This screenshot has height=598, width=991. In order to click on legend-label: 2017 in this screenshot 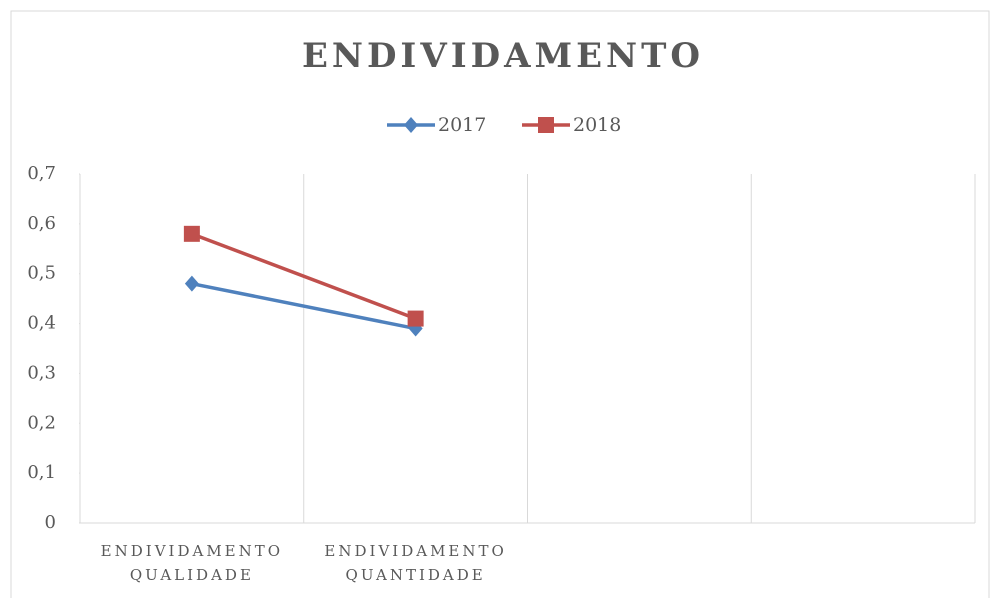, I will do `click(462, 125)`.